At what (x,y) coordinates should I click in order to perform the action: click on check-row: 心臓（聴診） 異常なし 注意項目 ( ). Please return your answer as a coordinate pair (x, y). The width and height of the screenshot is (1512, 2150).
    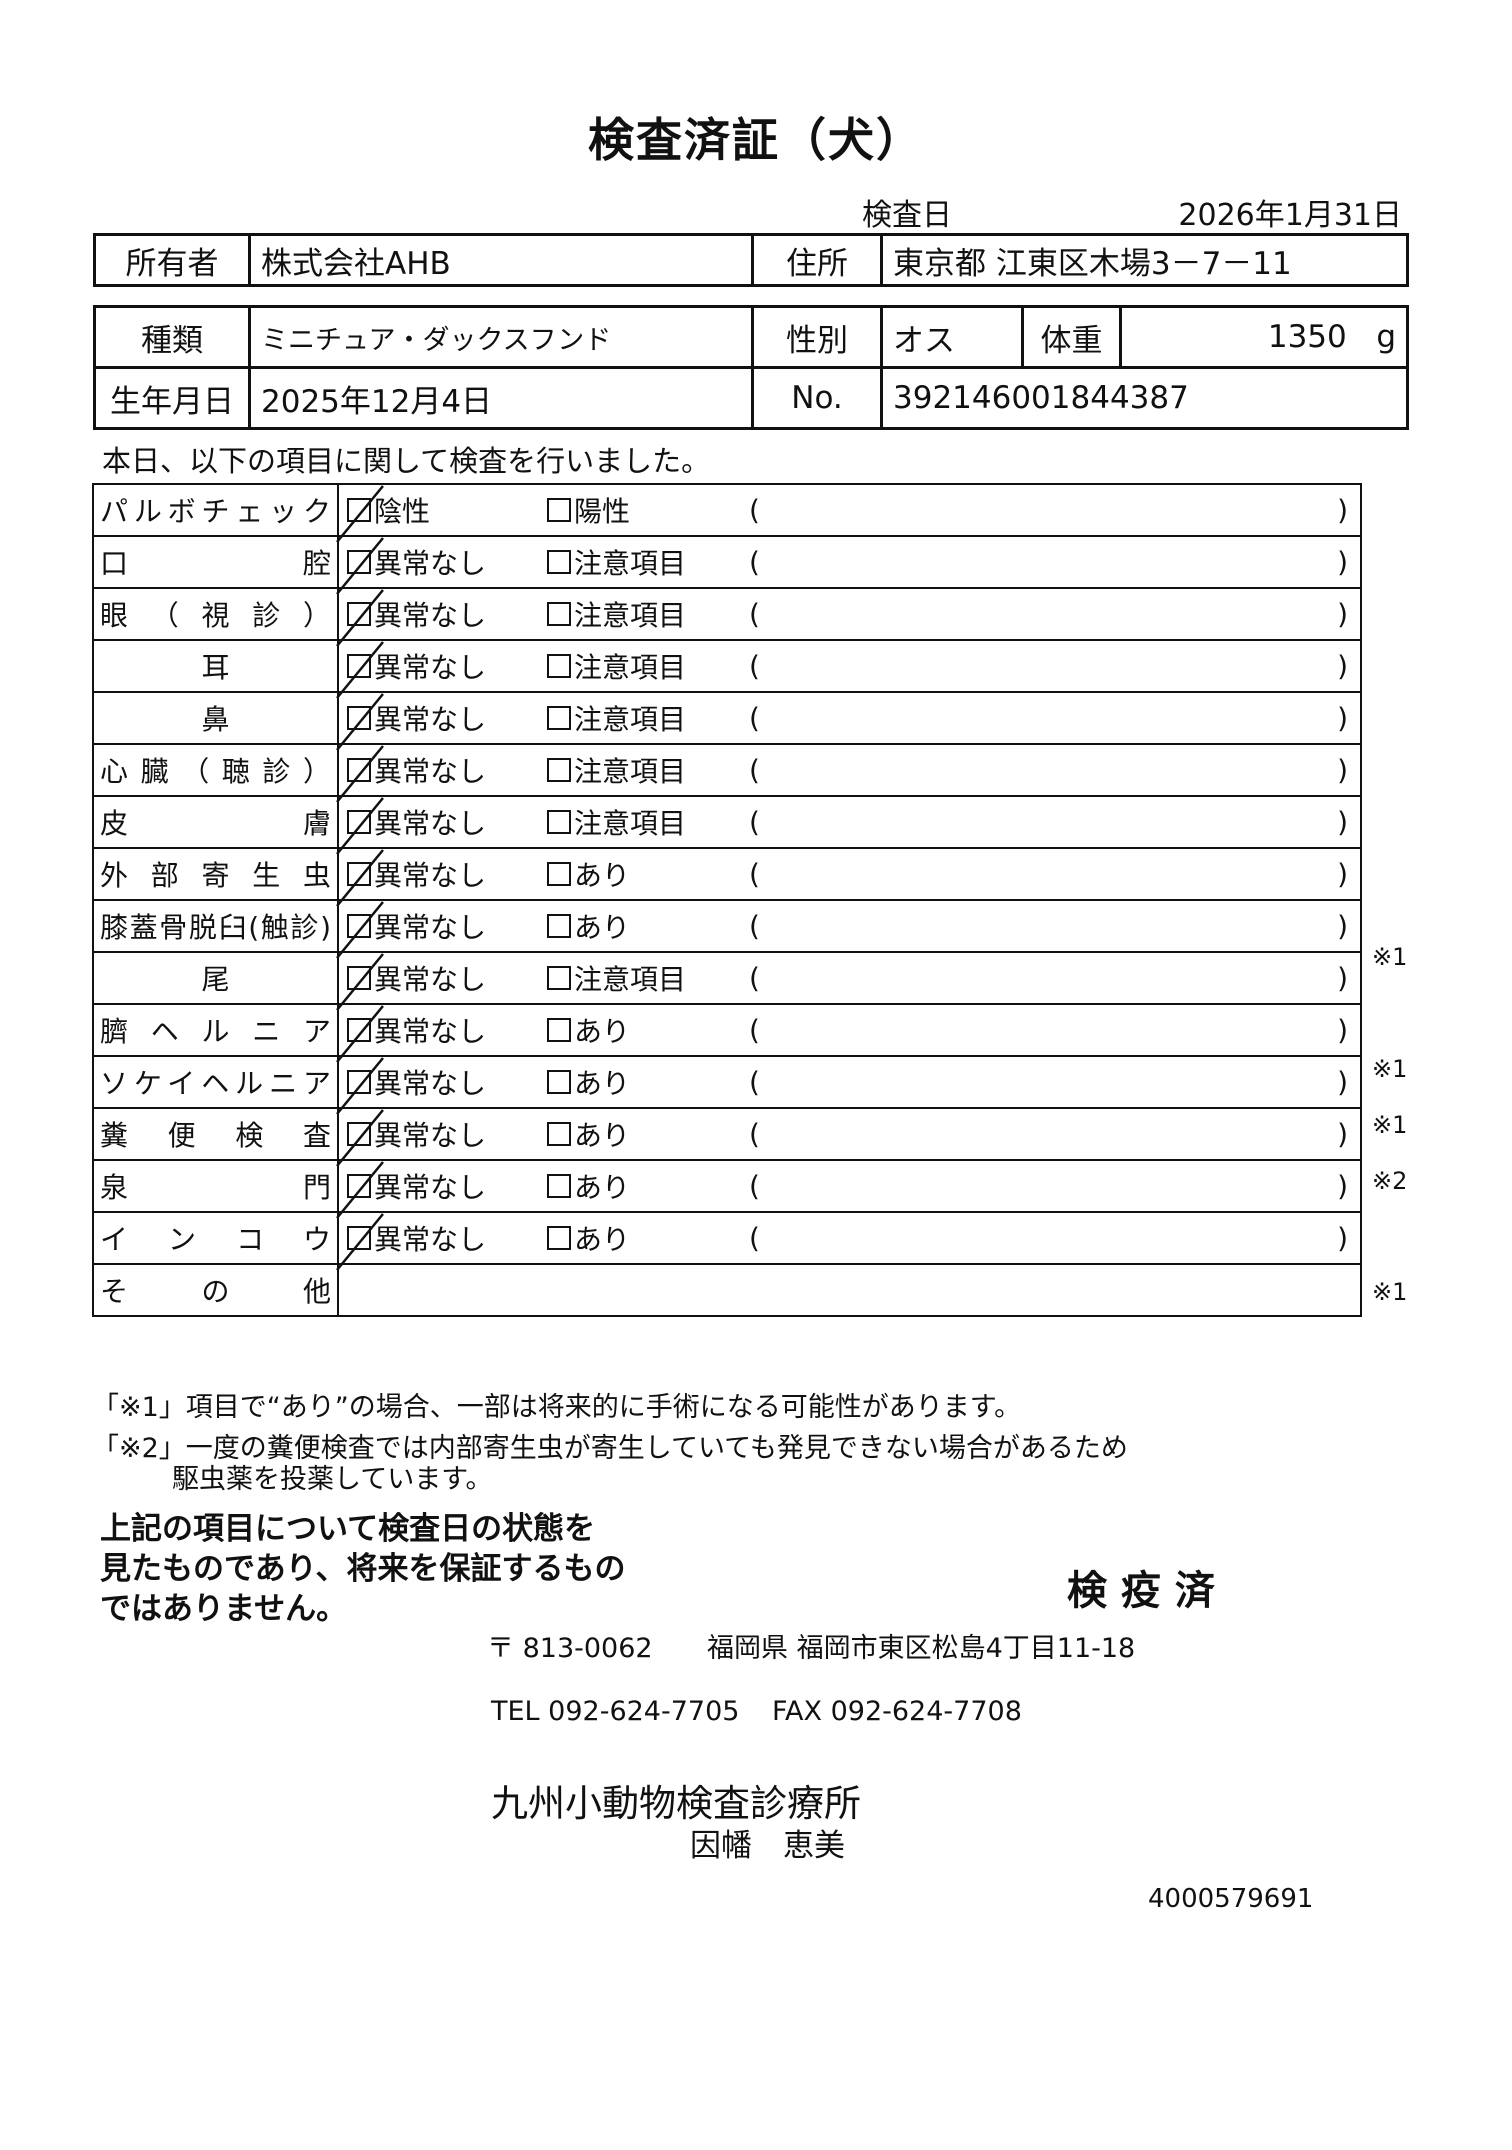
    Looking at the image, I should click on (727, 773).